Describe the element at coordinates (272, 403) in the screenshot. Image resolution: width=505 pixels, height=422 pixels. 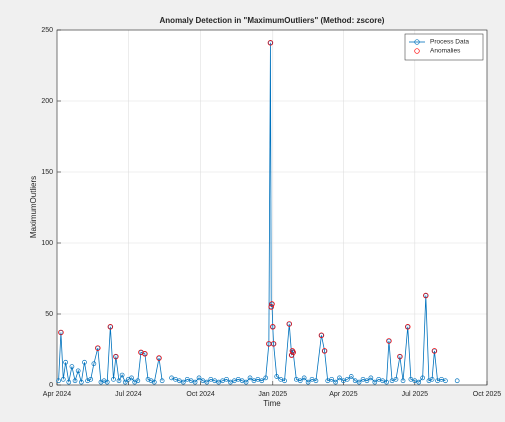
I see `x-axis-label: Time` at that location.